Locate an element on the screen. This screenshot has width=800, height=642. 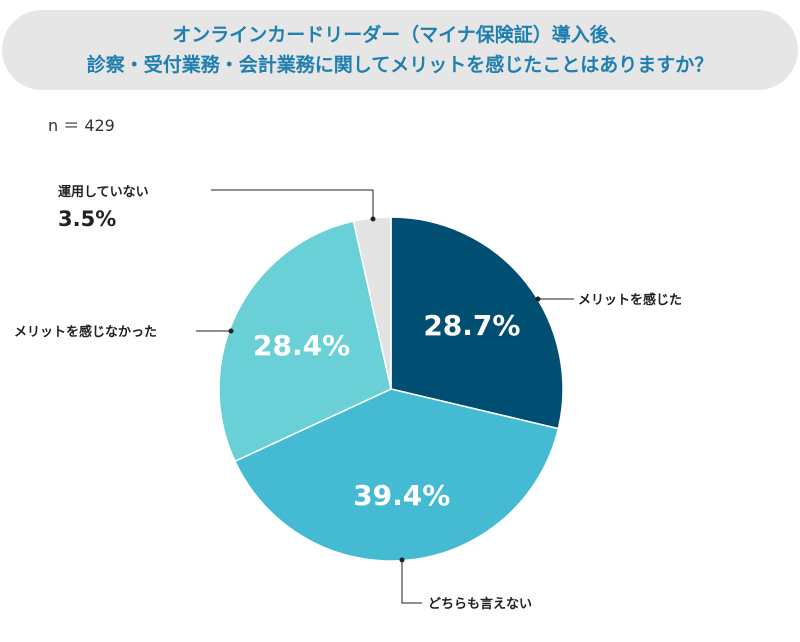
slice-label-merit: メリットを感じた is located at coordinates (630, 300).